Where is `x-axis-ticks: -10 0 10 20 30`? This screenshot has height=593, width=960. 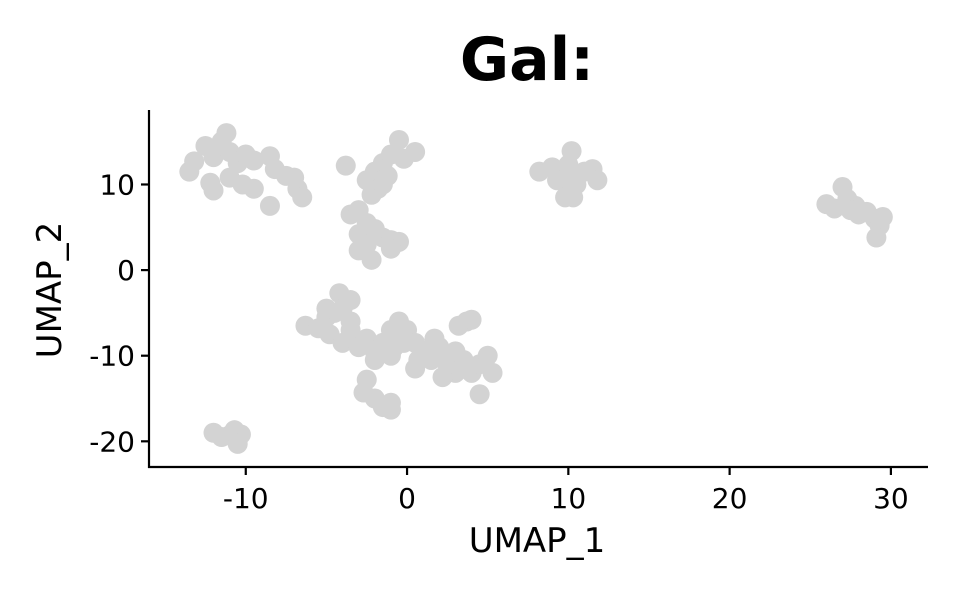
x-axis-ticks: -10 0 10 20 30 is located at coordinates (566, 491).